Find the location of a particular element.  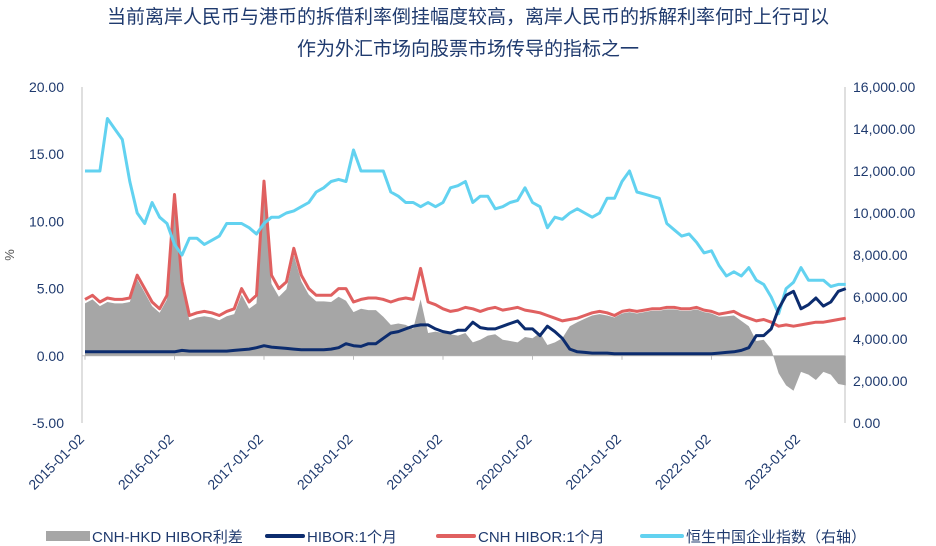

legend-swatch-hibor is located at coordinates (285, 536).